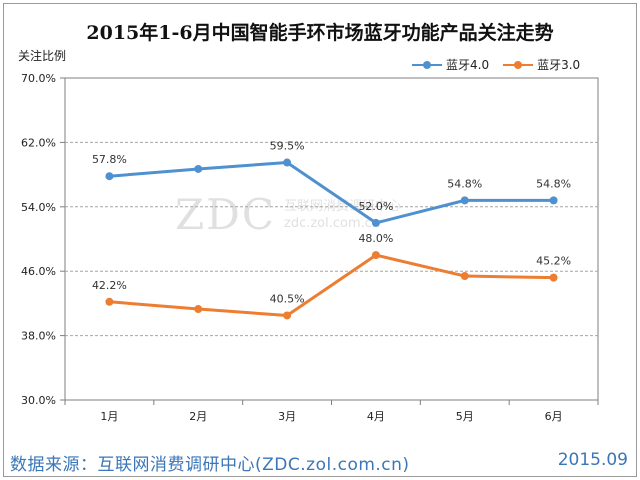  Describe the element at coordinates (465, 416) in the screenshot. I see `x-tick-label: 5月` at that location.